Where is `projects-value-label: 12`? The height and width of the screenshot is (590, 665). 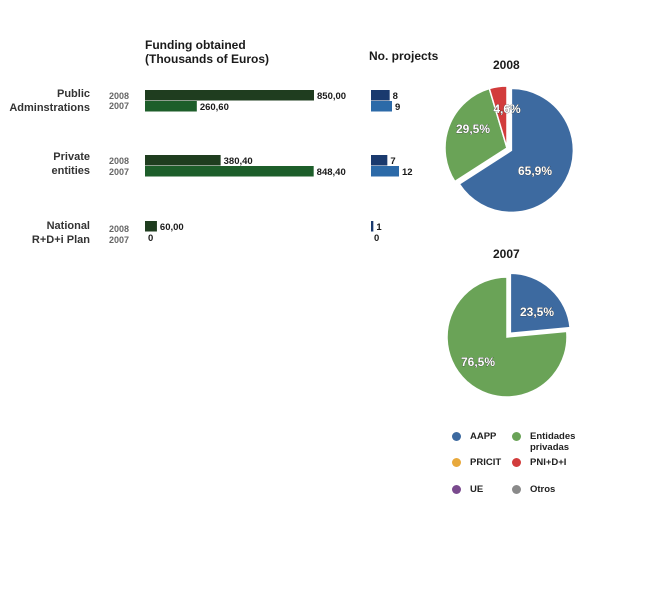 projects-value-label: 12 is located at coordinates (407, 172).